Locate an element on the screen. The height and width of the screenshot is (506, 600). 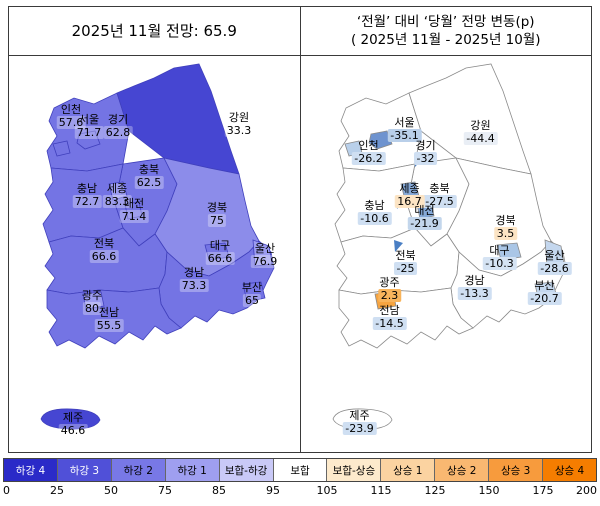
region-gangwon is located at coordinates (178, 119).